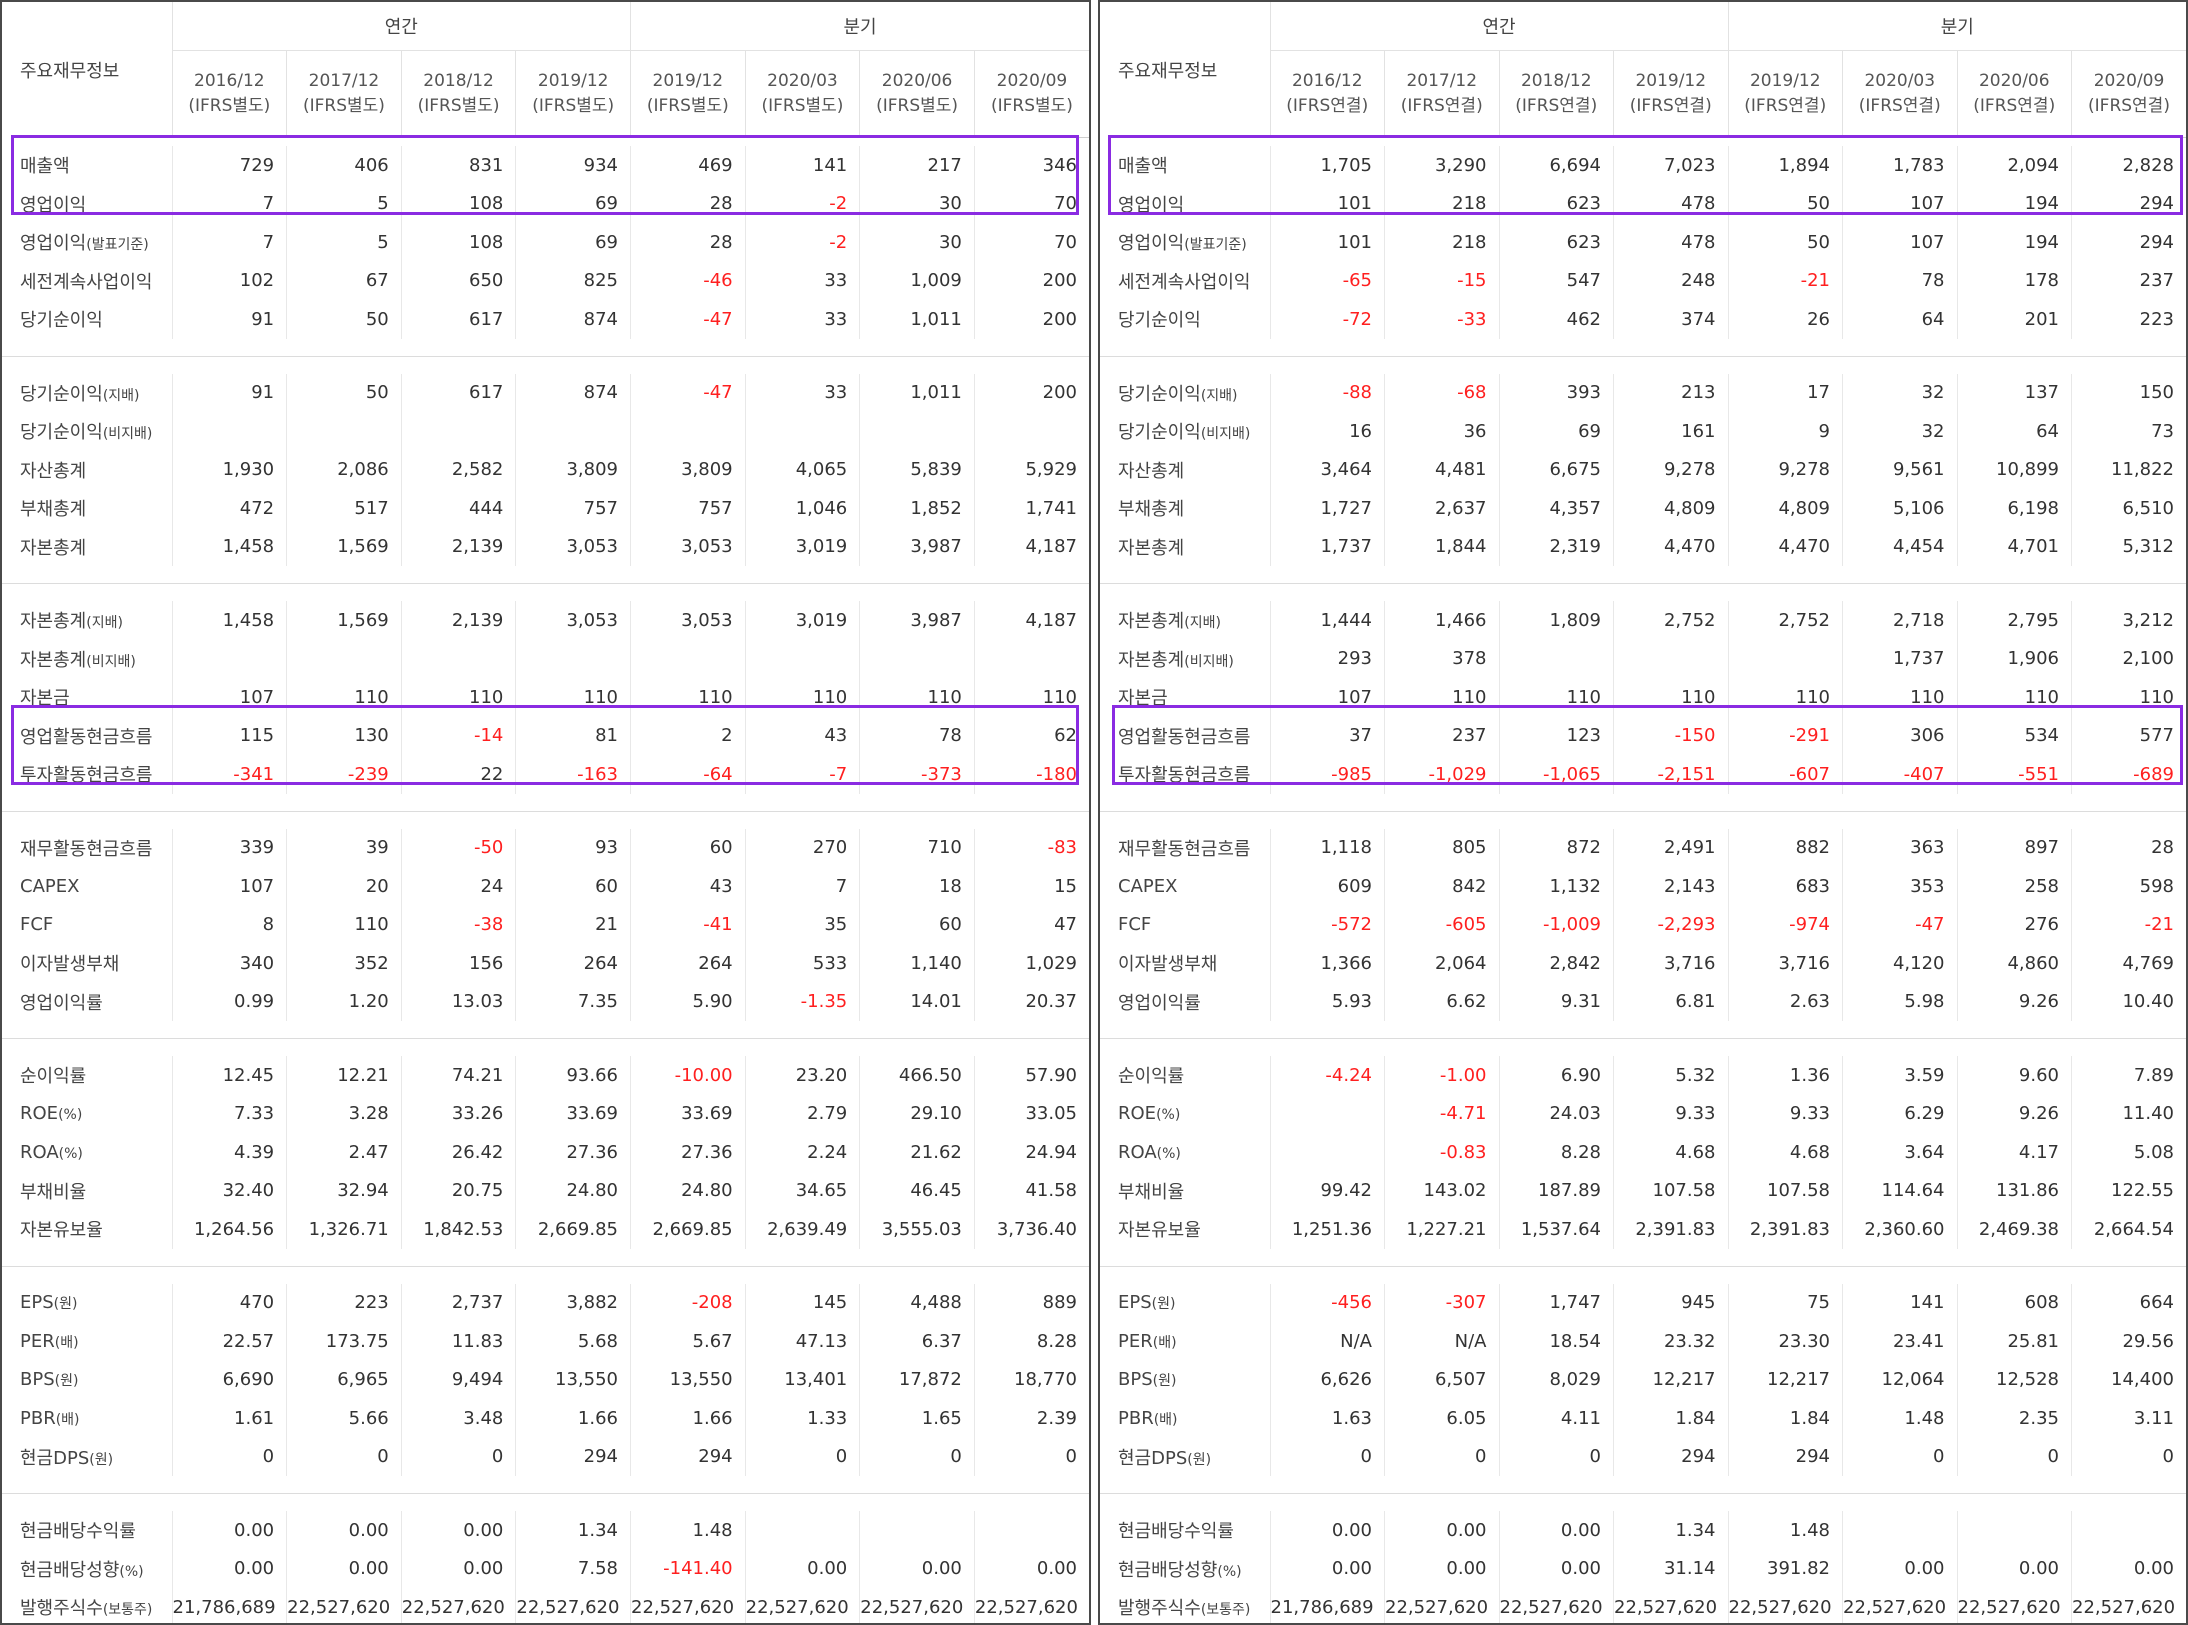 The width and height of the screenshot is (2188, 1625). I want to click on table-cell: 374, so click(1670, 319).